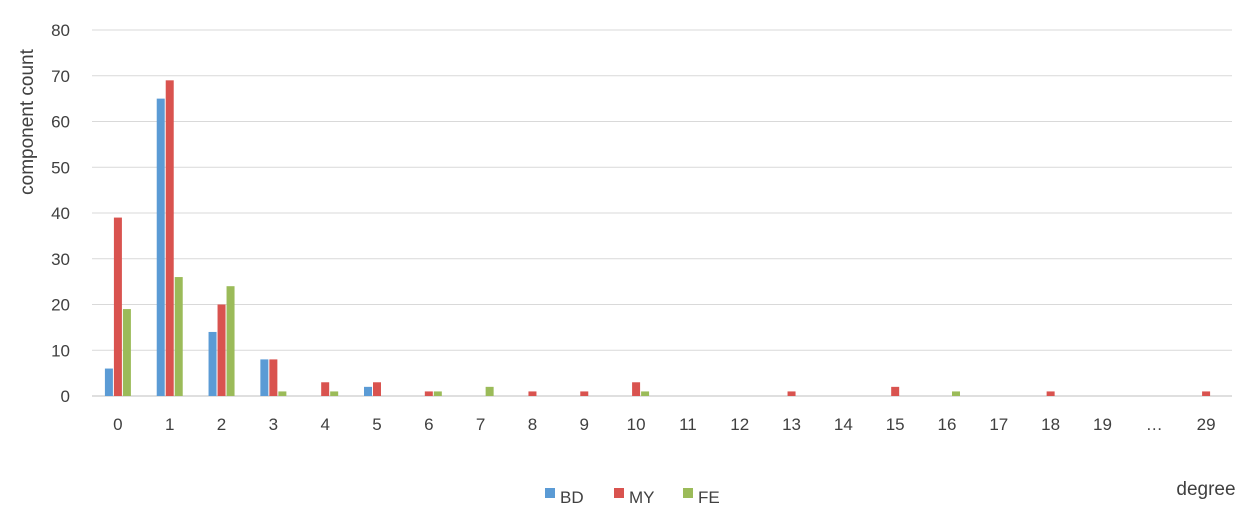 The image size is (1258, 520). What do you see at coordinates (843, 424) in the screenshot?
I see `x-tick-label: 14` at bounding box center [843, 424].